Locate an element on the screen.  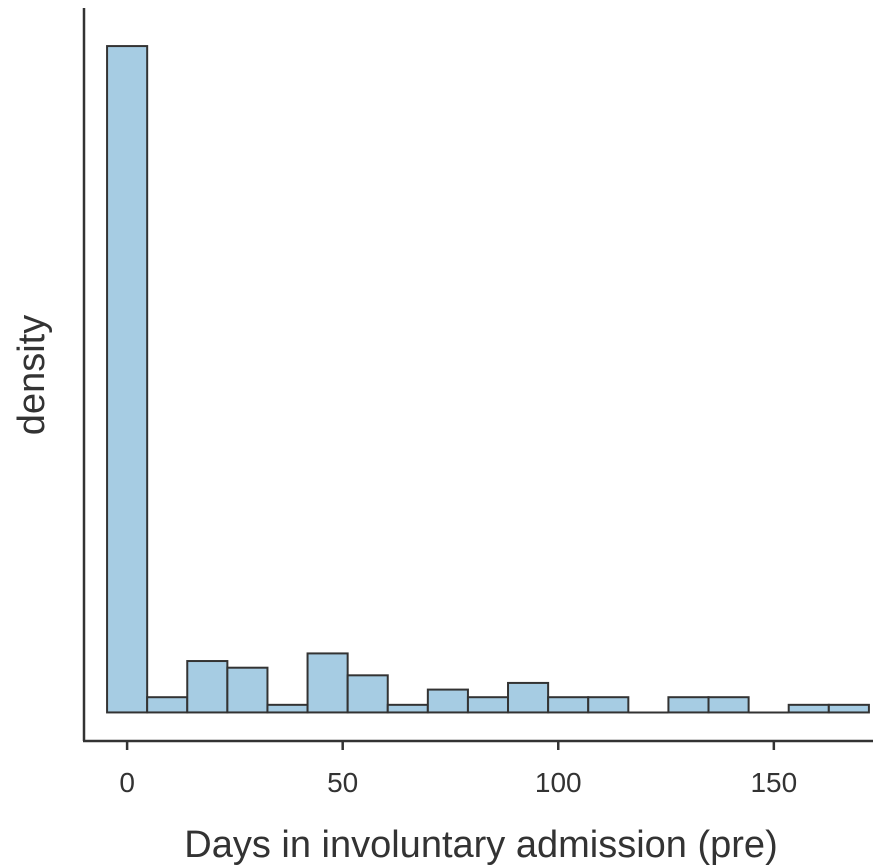
x-tick-label-50: 50 is located at coordinates (342, 782).